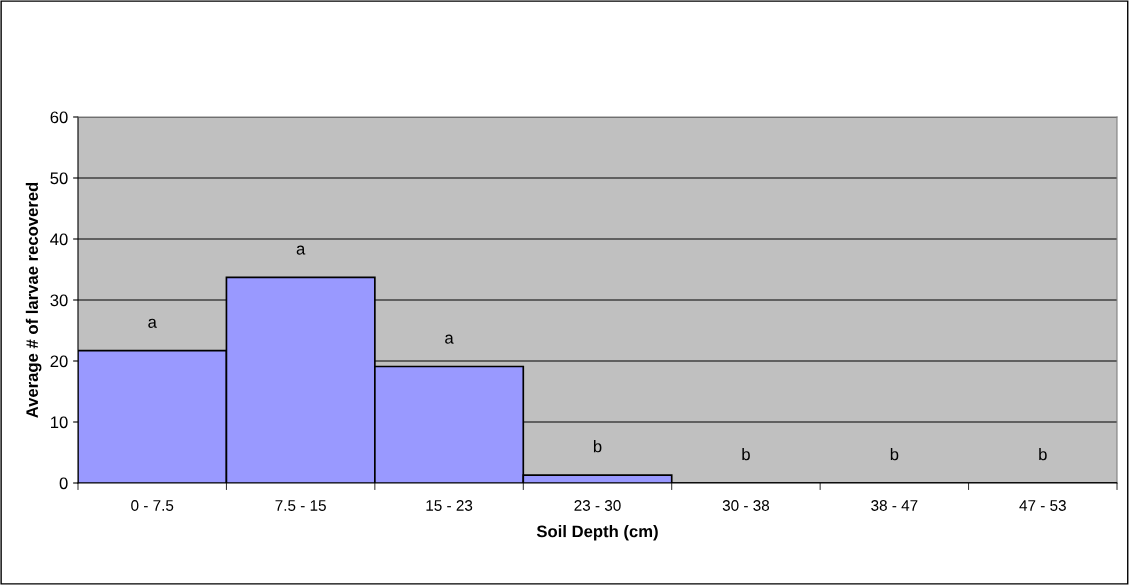 Image resolution: width=1130 pixels, height=585 pixels. Describe the element at coordinates (1042, 505) in the screenshot. I see `x-tick-label: 47 - 53` at that location.